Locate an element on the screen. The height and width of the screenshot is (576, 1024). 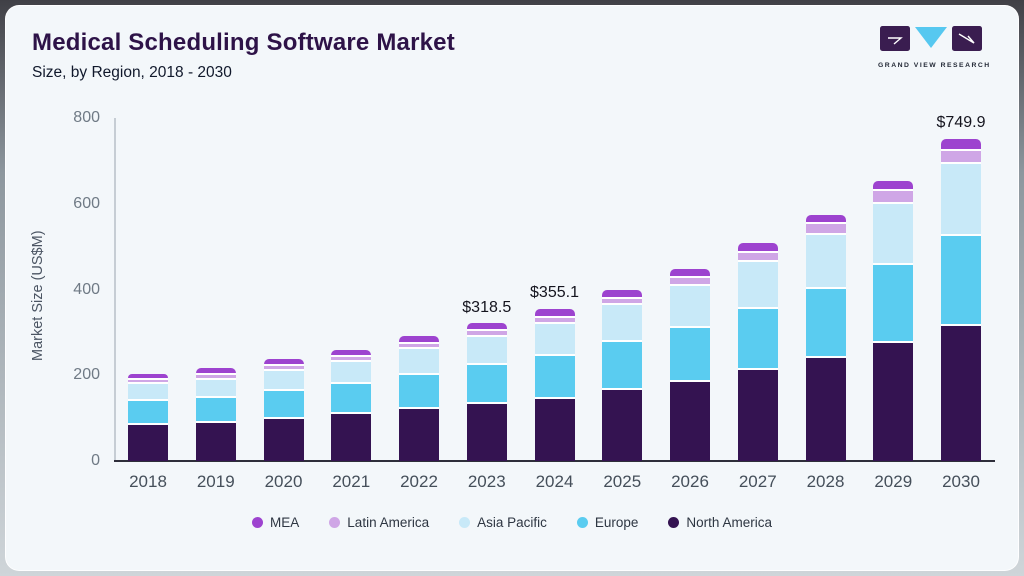
page-title: Medical Scheduling Software Market is located at coordinates (243, 42).